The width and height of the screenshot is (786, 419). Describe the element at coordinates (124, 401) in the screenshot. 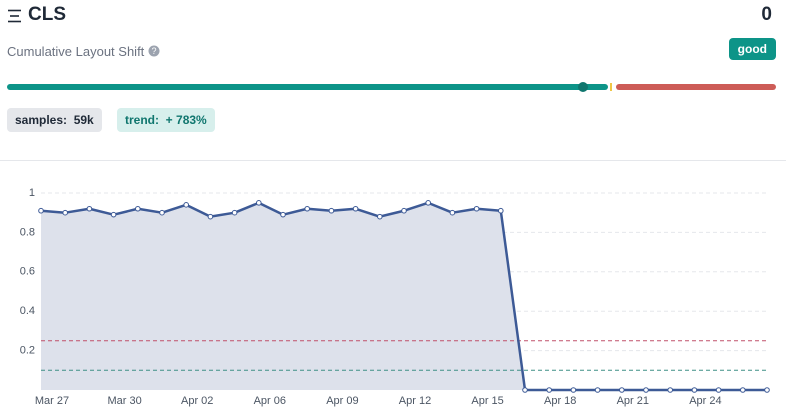

I see `x-tick-label: Mar 30` at that location.